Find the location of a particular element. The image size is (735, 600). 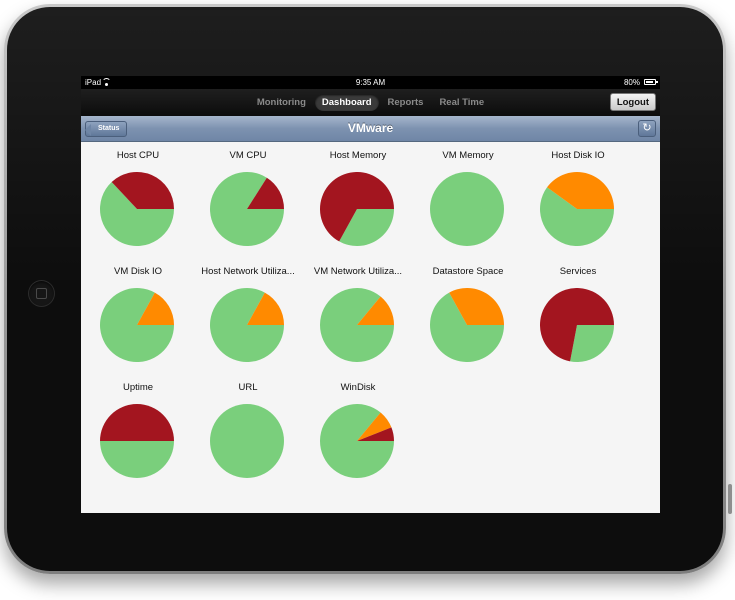

tab-monitoring: Monitoring is located at coordinates (281, 102).